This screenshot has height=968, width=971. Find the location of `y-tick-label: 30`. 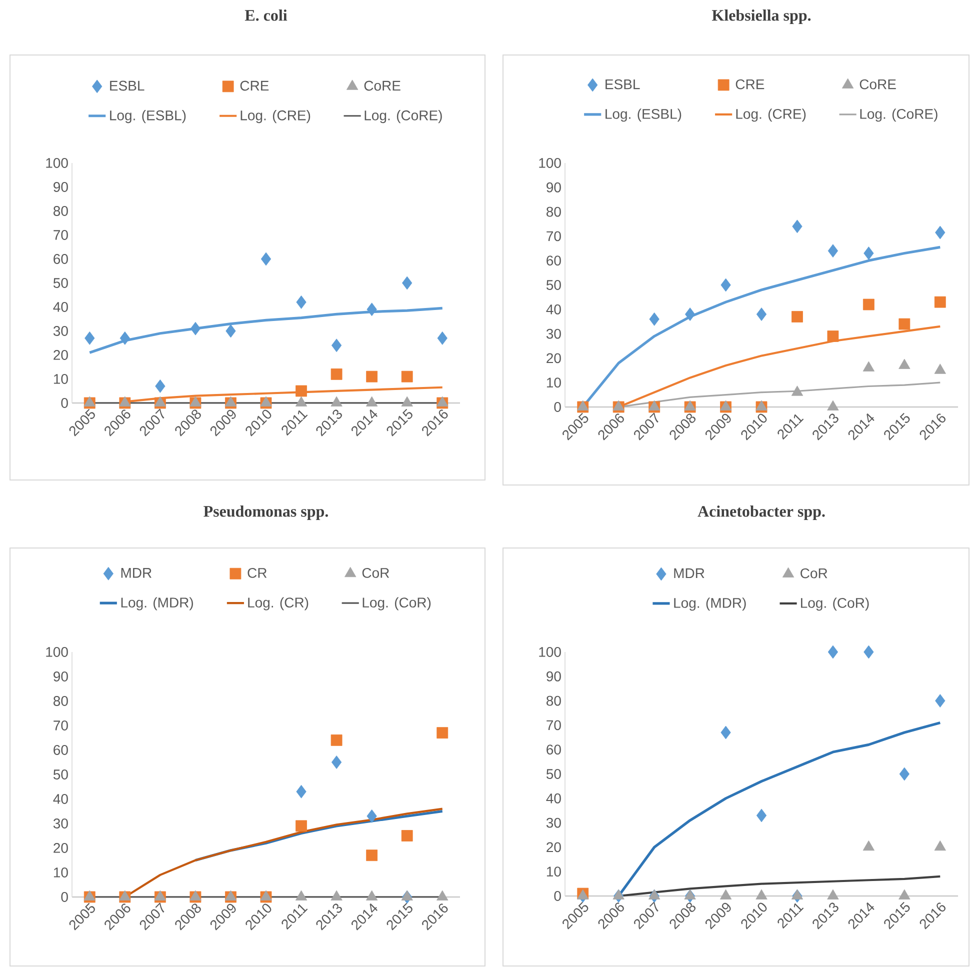

y-tick-label: 30 is located at coordinates (553, 333).